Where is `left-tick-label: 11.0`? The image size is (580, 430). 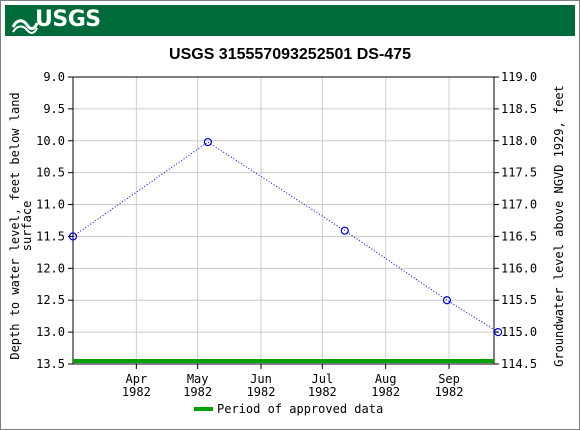
left-tick-label: 11.0 is located at coordinates (50, 205).